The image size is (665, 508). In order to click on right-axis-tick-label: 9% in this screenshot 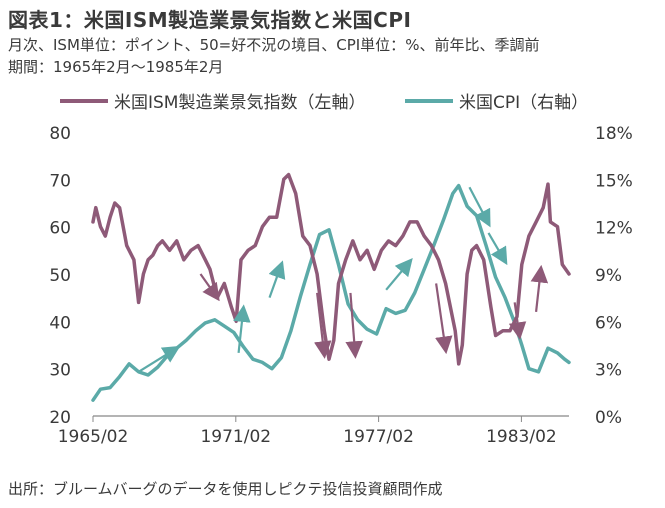, I will do `click(608, 276)`.